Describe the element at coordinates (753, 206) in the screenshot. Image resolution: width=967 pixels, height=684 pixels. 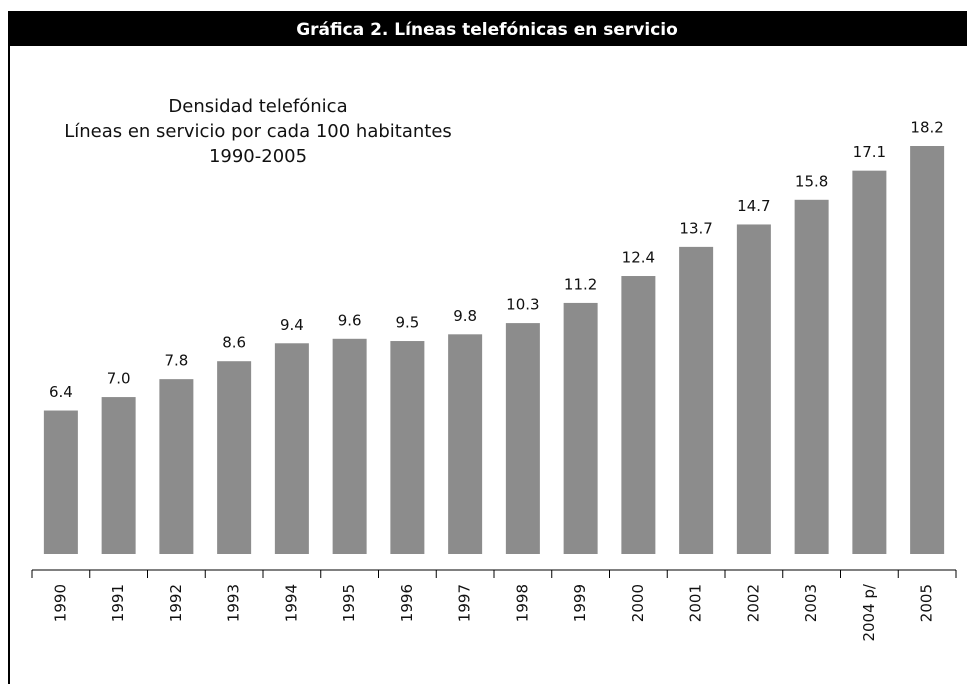
I see `value-label: 14.7` at that location.